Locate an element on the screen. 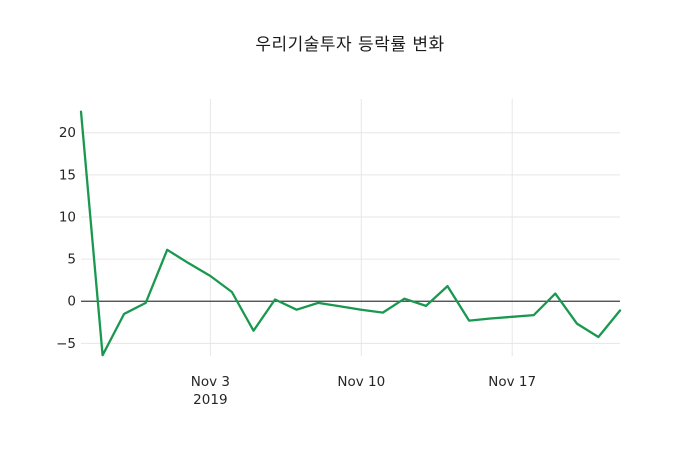  y-tick-label: 15 is located at coordinates (67, 175).